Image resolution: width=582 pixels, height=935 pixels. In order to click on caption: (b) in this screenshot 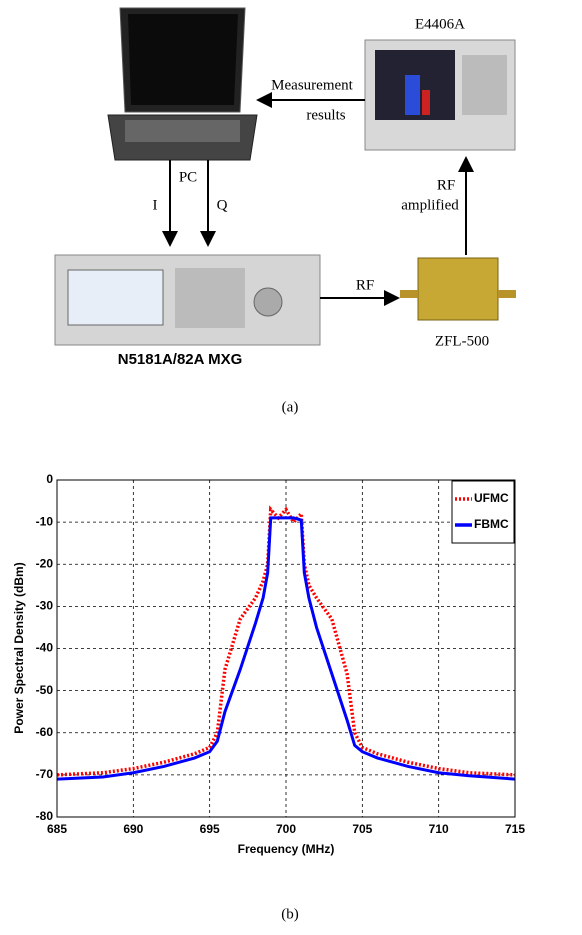, I will do `click(290, 914)`.